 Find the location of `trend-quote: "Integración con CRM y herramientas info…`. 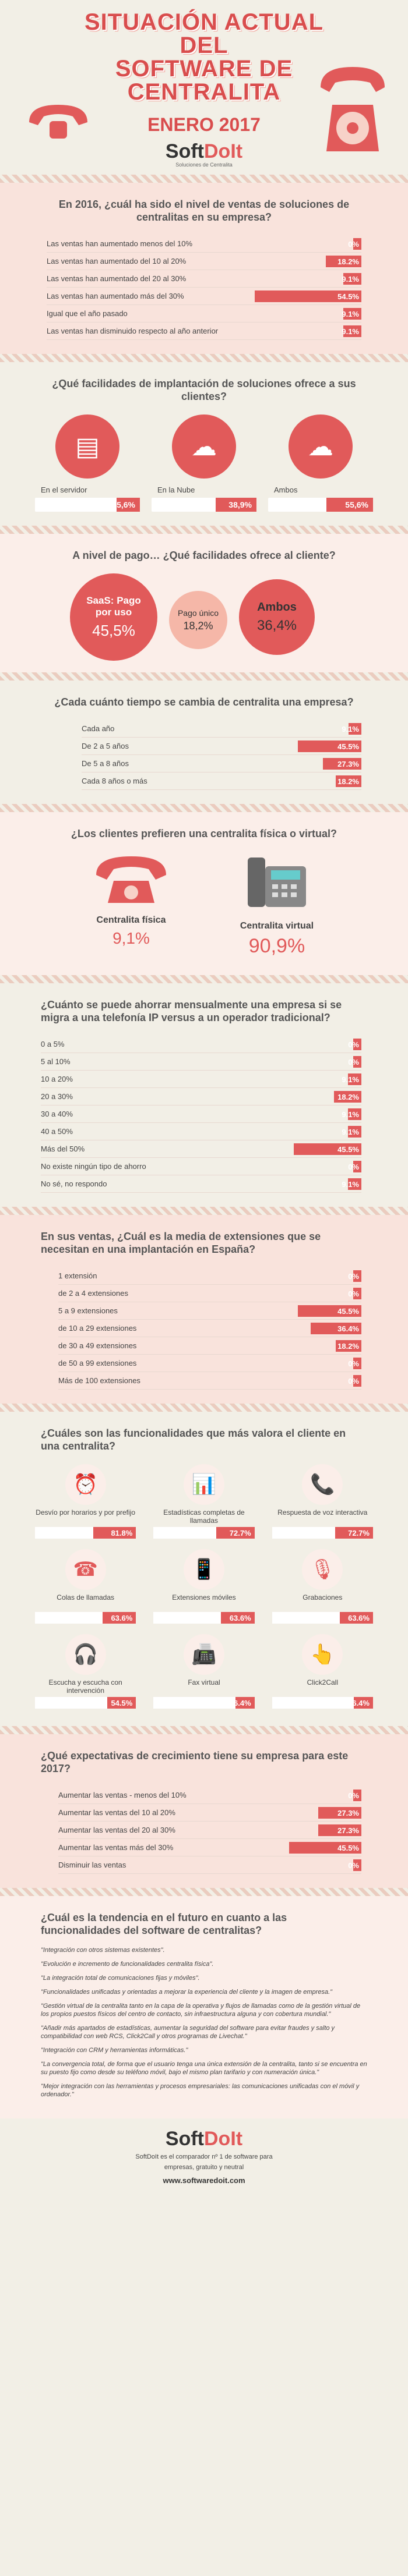

trend-quote: "Integración con CRM y herramientas info… is located at coordinates (114, 2050).